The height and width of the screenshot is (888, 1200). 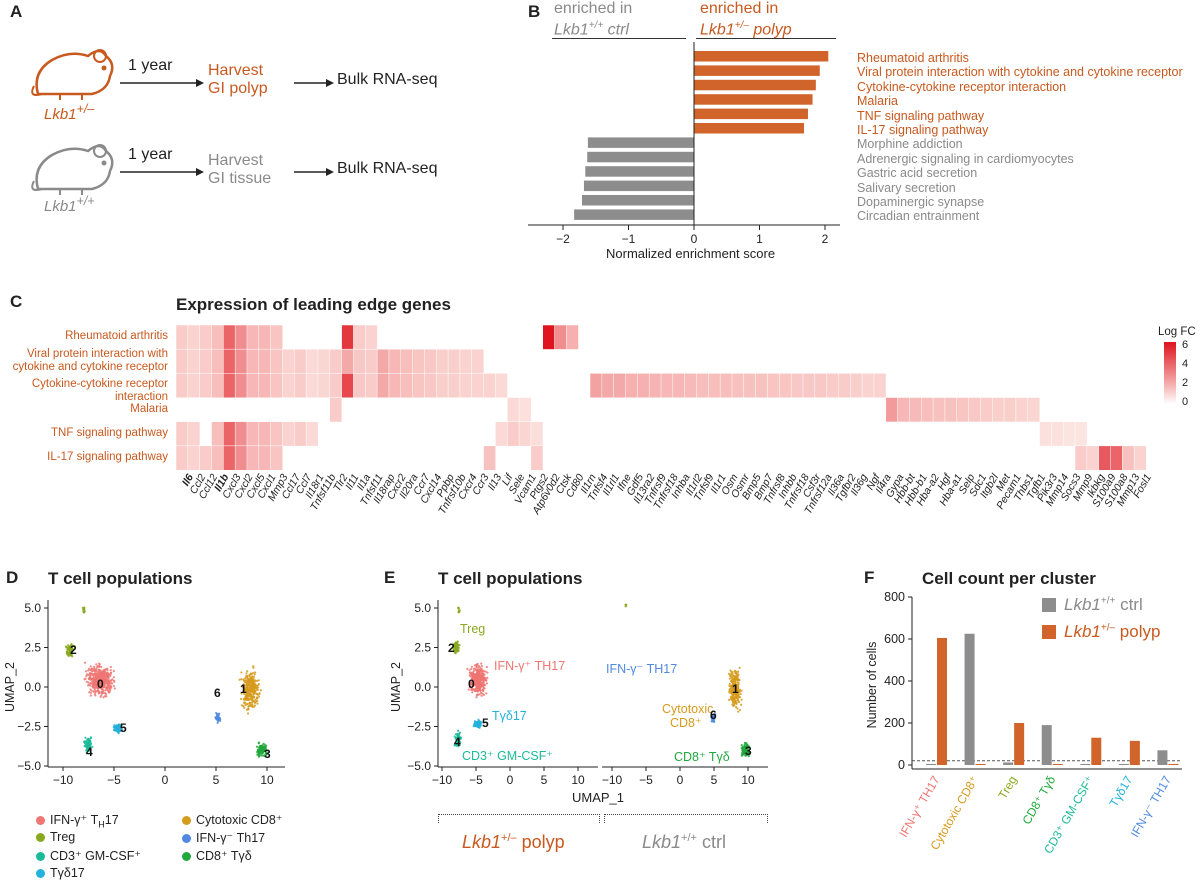 I want to click on y-tick-label: −2.5, so click(x=29, y=727).